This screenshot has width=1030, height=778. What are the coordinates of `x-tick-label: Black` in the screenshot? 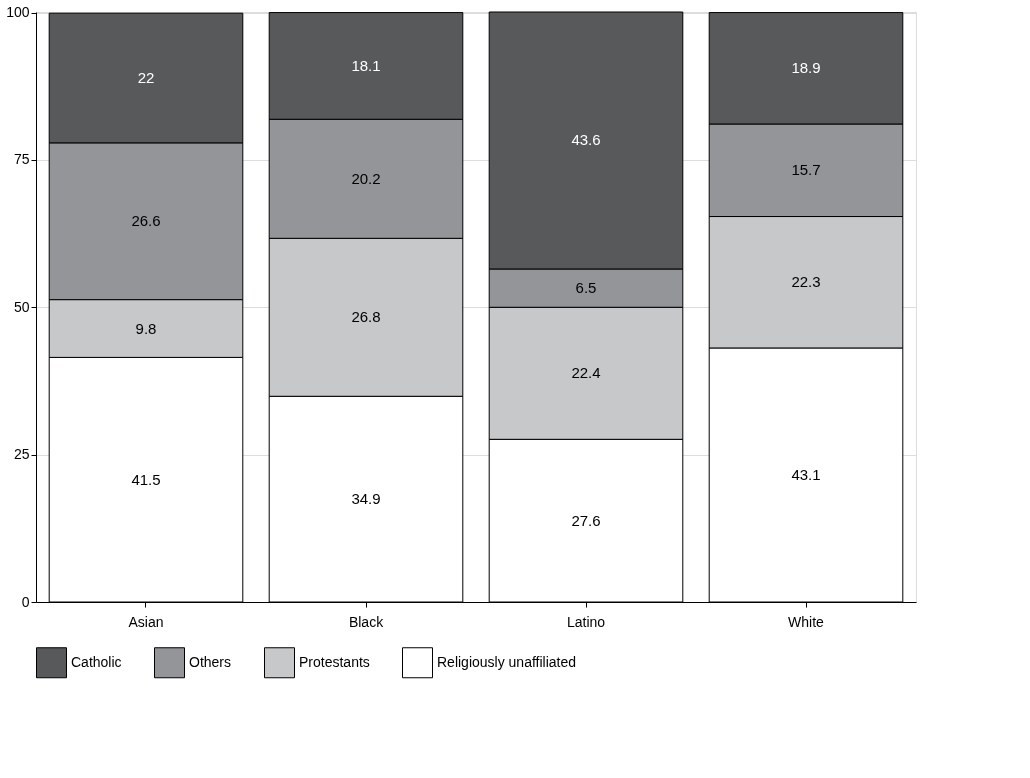 It's located at (366, 621).